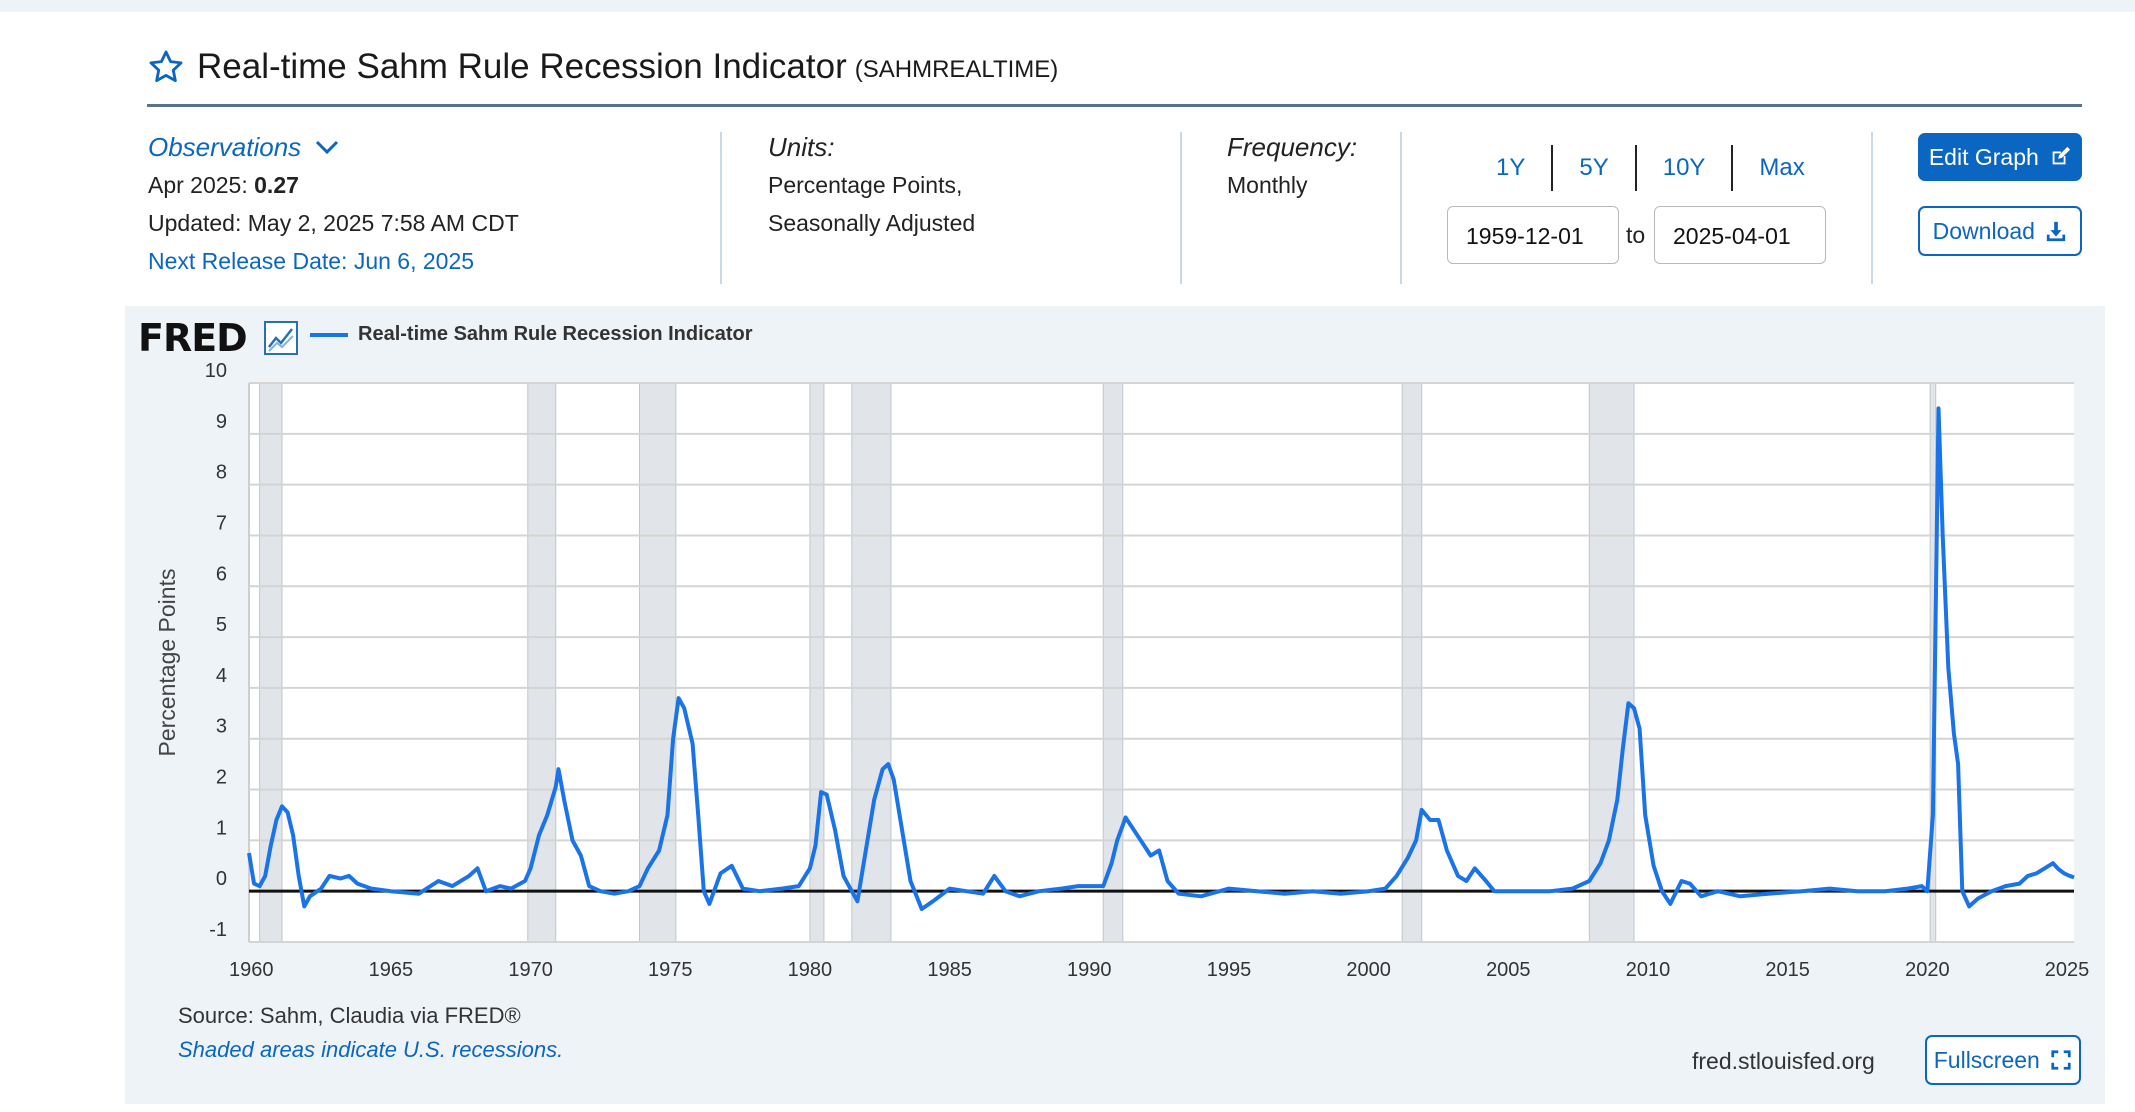  Describe the element at coordinates (1229, 970) in the screenshot. I see `x-tick-label: 1995` at that location.